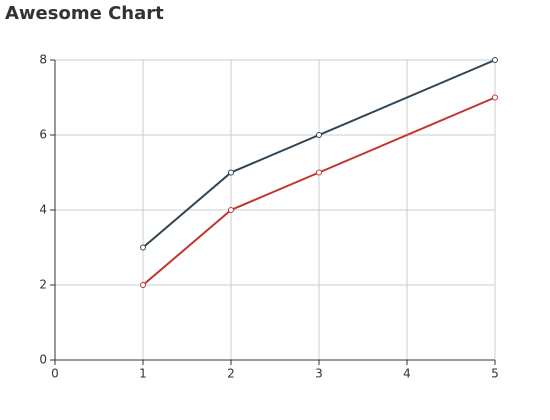 The image size is (550, 420). I want to click on y-tick-label: 8, so click(43, 60).